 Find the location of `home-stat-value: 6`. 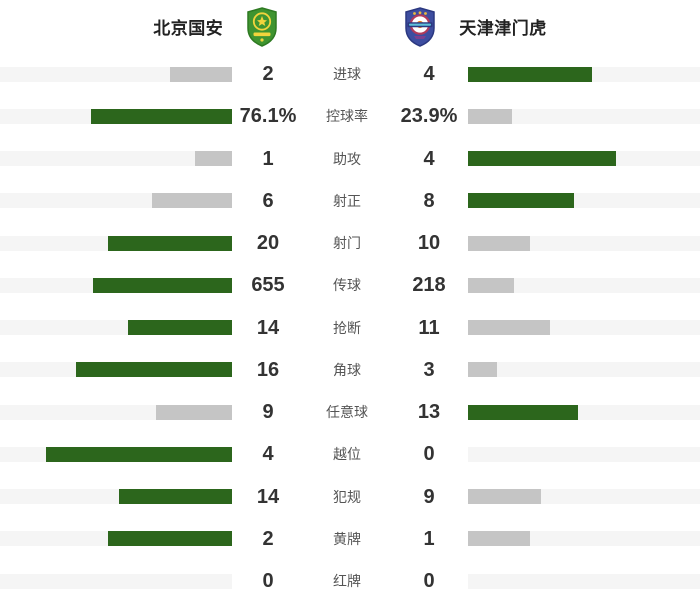

home-stat-value: 6 is located at coordinates (268, 200).